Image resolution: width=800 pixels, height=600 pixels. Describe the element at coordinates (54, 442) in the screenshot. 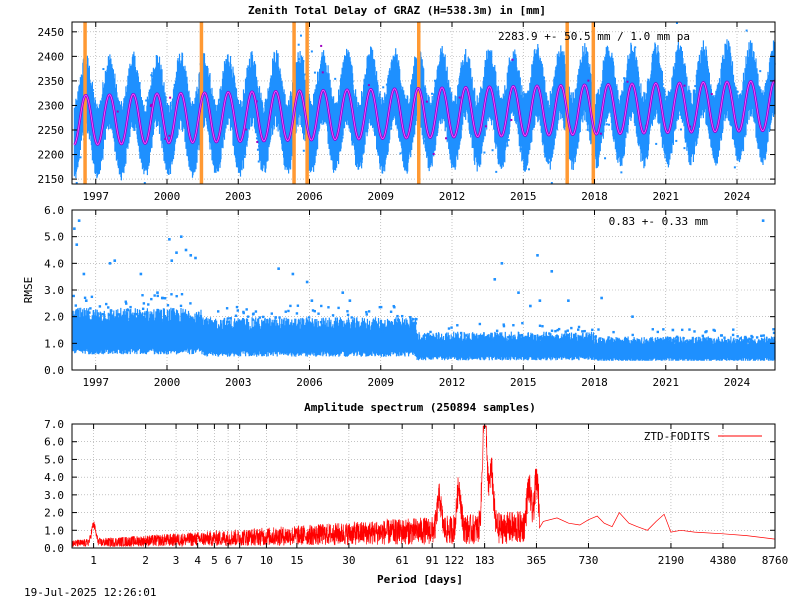

I see `spectrum-y-tick-label: 6.0` at that location.